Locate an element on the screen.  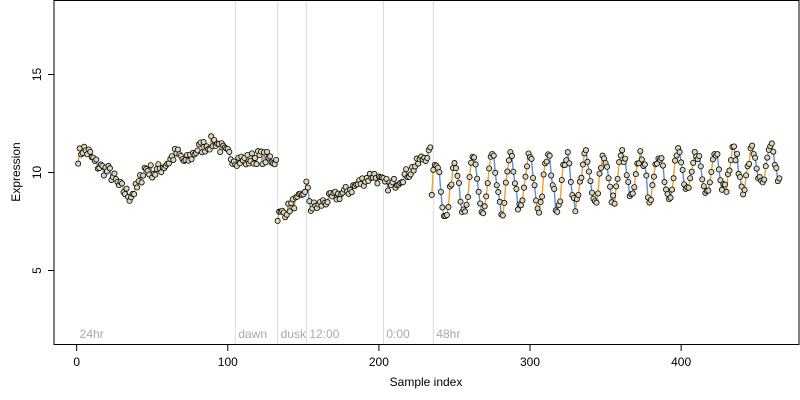
region-label: 0:00 is located at coordinates (398, 334).